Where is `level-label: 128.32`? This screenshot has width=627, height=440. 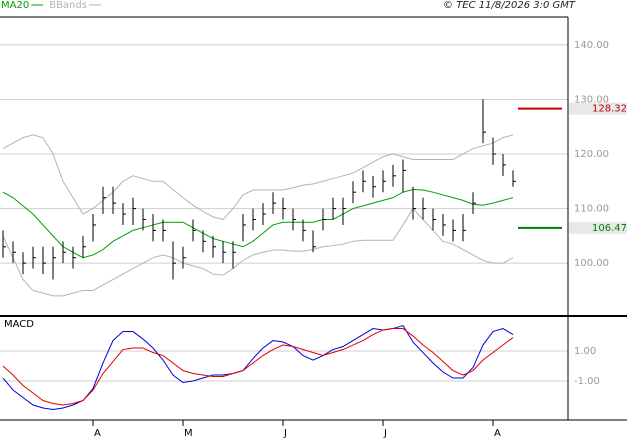
level-label: 128.32 is located at coordinates (609, 109).